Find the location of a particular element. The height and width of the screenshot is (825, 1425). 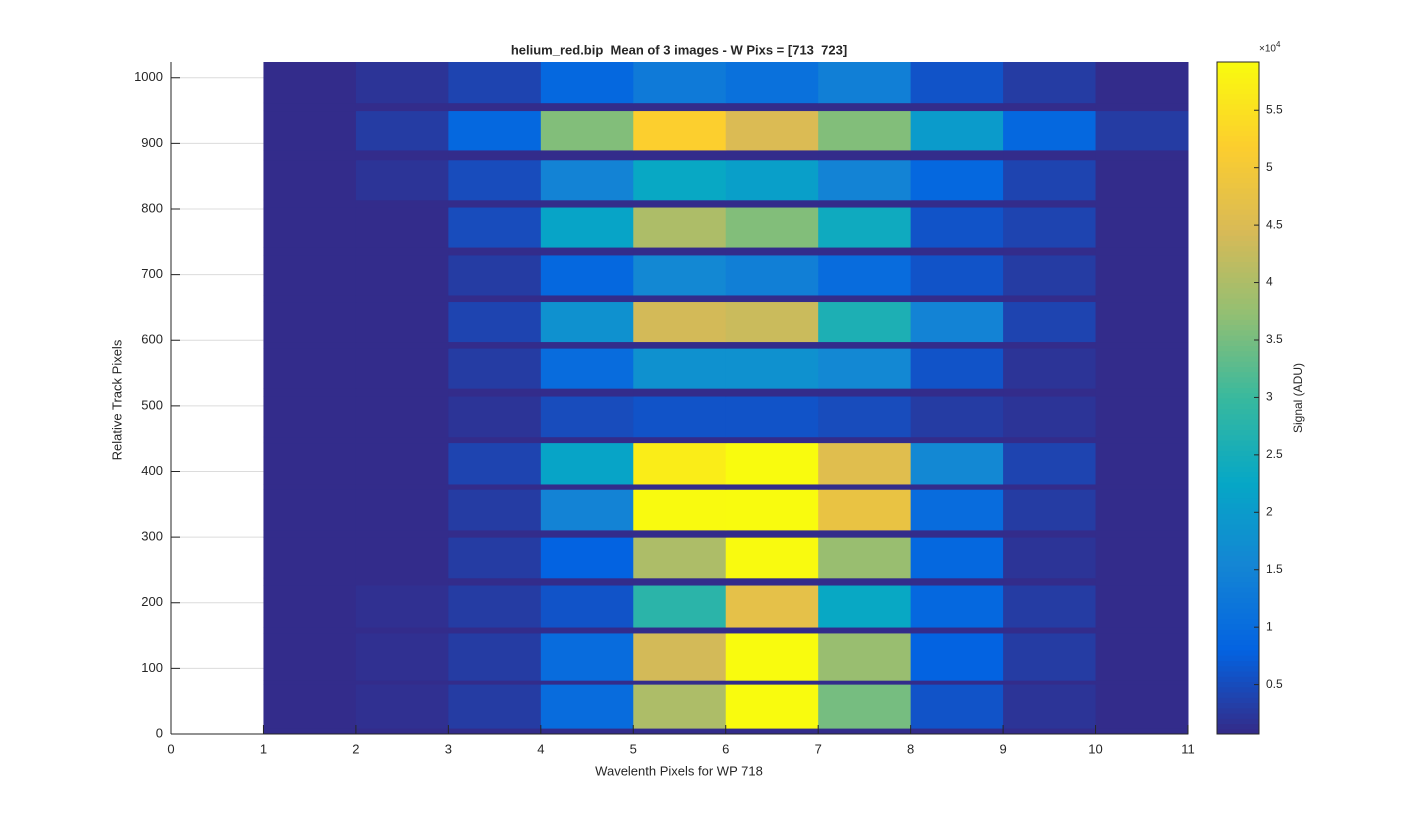

colorbar-tick-label: 4 is located at coordinates (1269, 282).